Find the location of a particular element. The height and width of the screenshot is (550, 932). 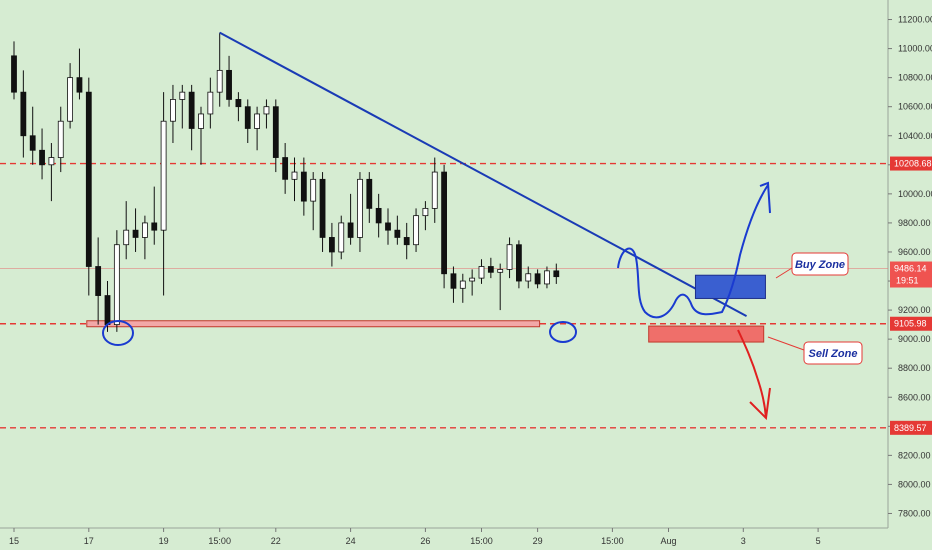

x-tick-label: 3 is located at coordinates (743, 541).